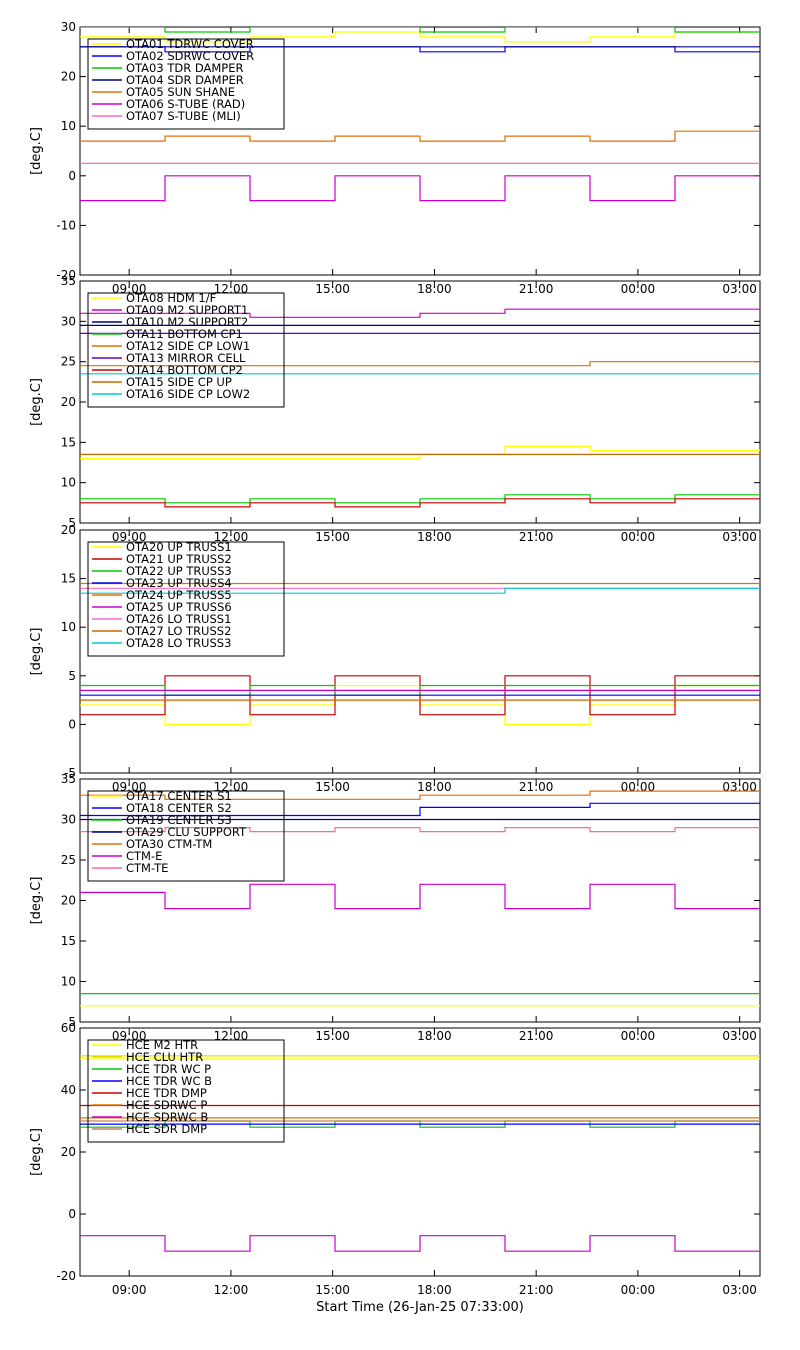  Describe the element at coordinates (186, 832) in the screenshot. I see `legend-entry: OTA29 CLU SUPPORT` at that location.